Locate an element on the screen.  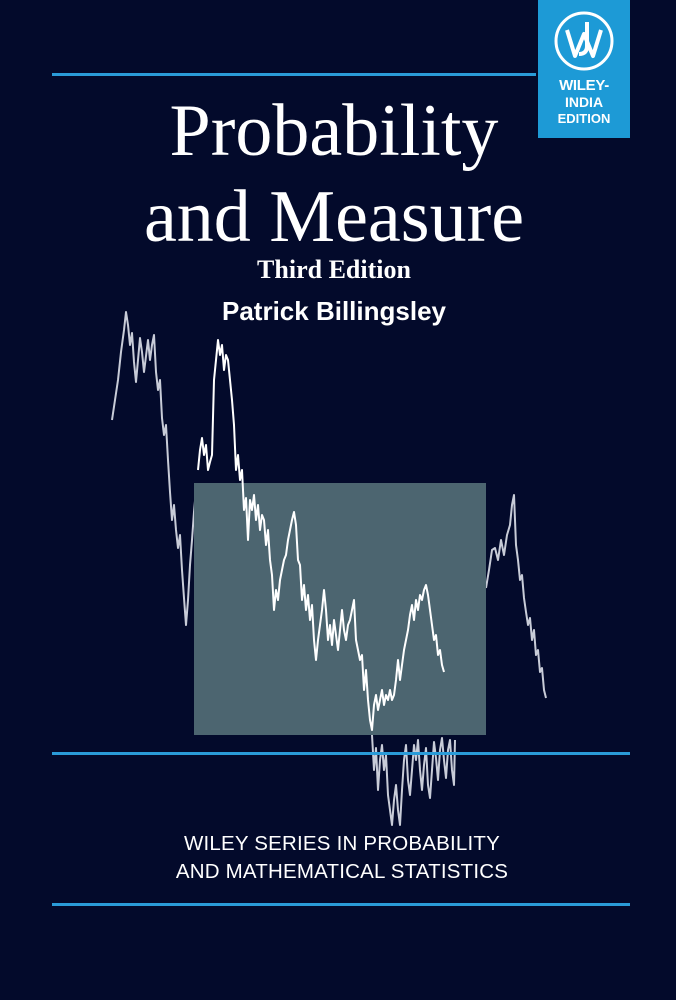
badge-line-edition: EDITION is located at coordinates (584, 118).